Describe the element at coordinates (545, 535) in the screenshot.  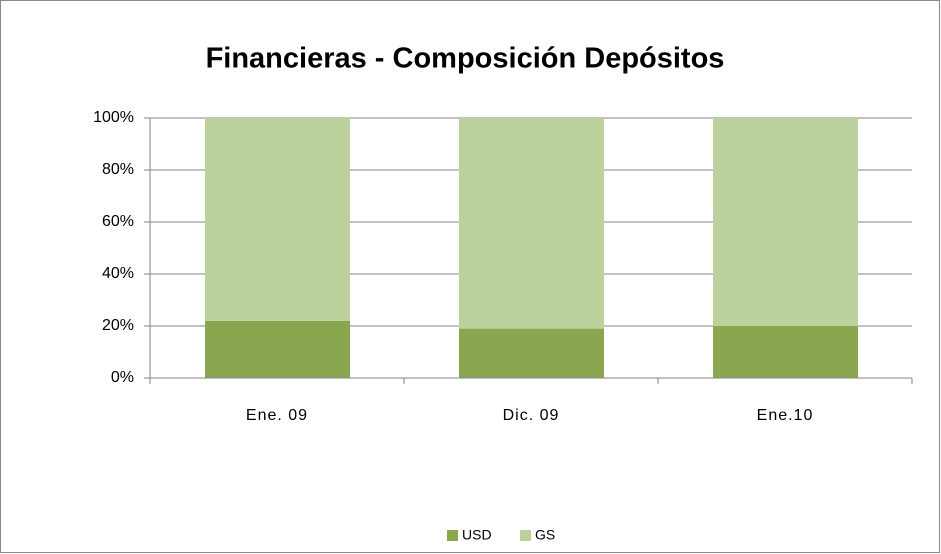
I see `legend-label: GS` at that location.